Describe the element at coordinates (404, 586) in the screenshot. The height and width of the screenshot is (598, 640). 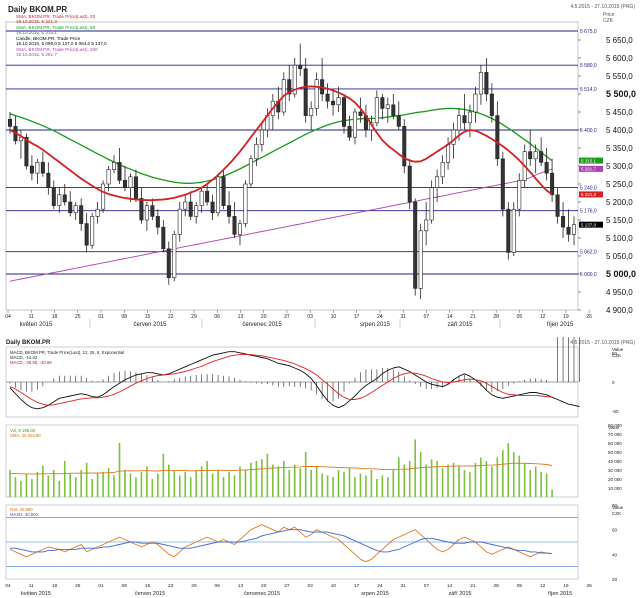
I see `lower-x-tick-label: 31` at that location.